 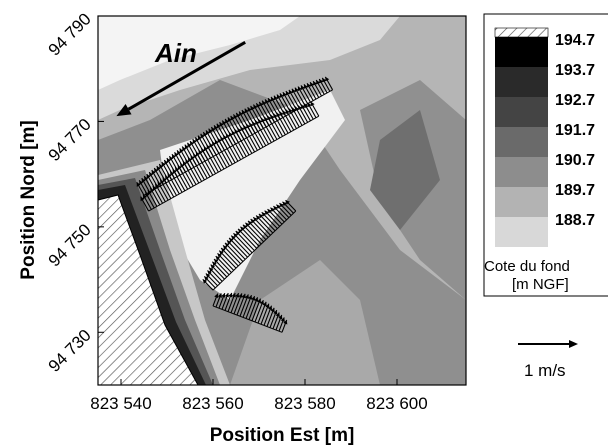 I want to click on legend-hatched-swatch, so click(x=521, y=32).